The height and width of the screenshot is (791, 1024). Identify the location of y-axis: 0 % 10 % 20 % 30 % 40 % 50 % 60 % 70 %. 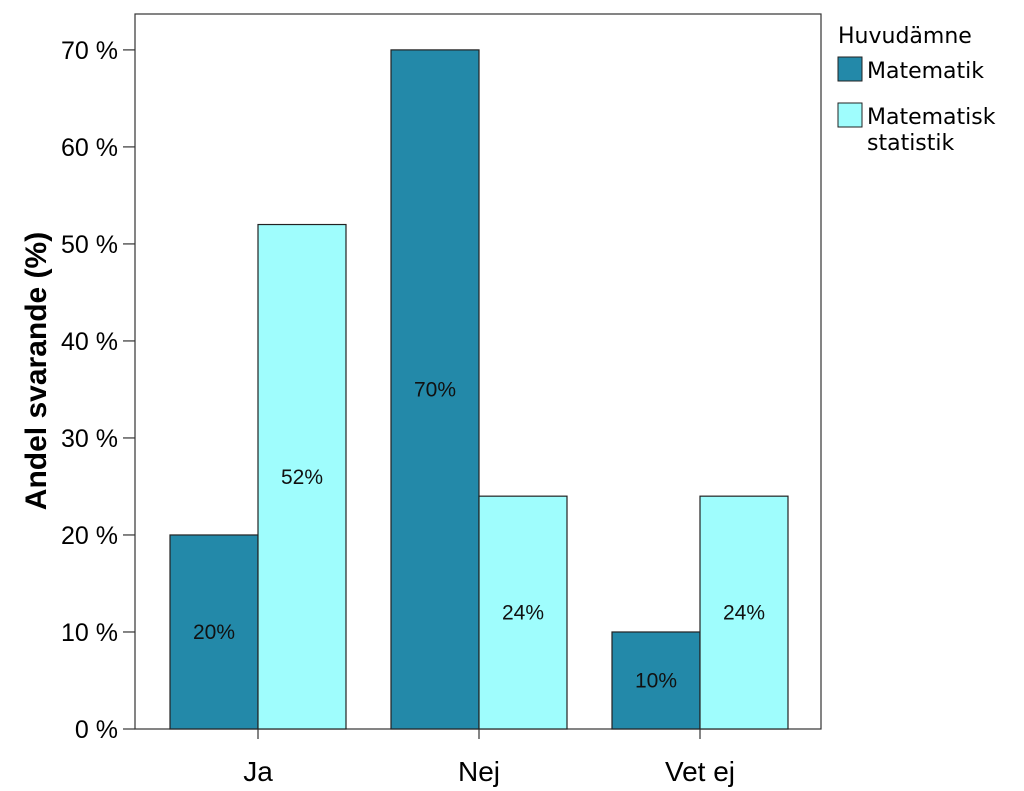
(98, 390).